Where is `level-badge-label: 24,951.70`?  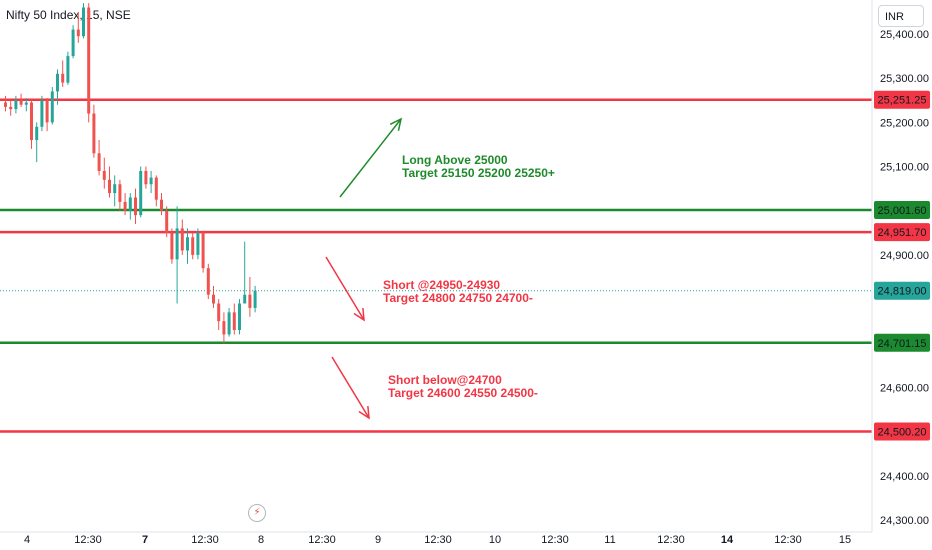 level-badge-label: 24,951.70 is located at coordinates (902, 233).